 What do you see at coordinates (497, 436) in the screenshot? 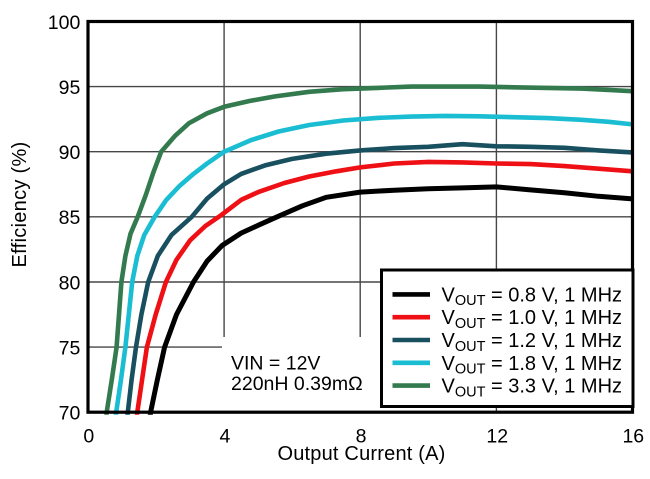
I see `svg-text: 12` at bounding box center [497, 436].